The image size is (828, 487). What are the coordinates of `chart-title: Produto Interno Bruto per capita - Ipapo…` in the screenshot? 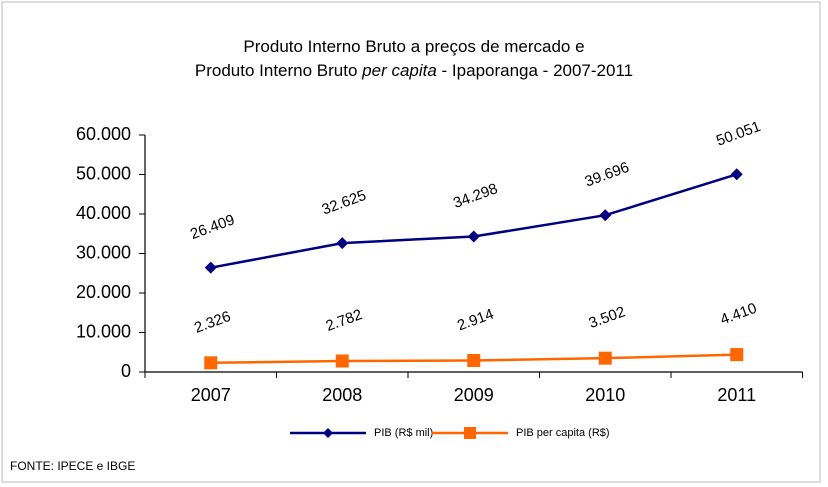 It's located at (414, 70).